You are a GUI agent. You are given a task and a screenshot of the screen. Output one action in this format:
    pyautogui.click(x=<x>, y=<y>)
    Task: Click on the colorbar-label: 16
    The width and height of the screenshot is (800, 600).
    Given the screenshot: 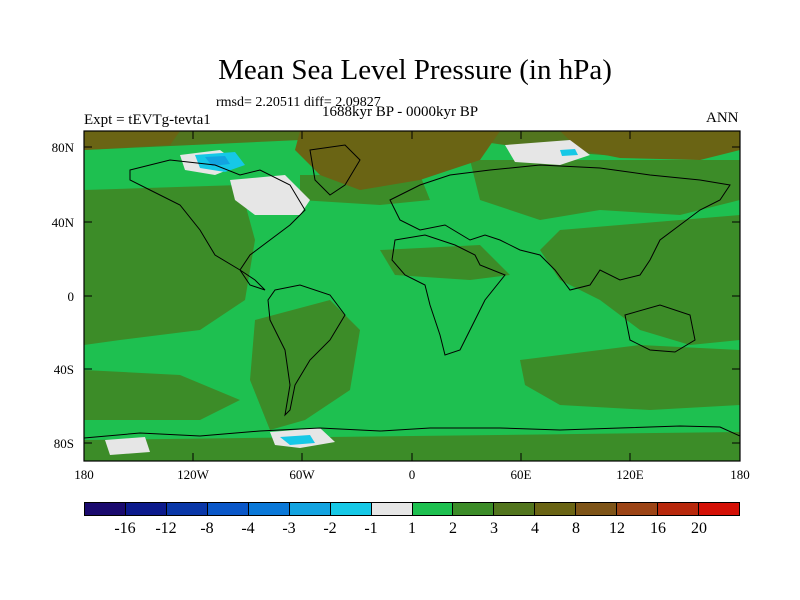 What is the action you would take?
    pyautogui.click(x=658, y=528)
    